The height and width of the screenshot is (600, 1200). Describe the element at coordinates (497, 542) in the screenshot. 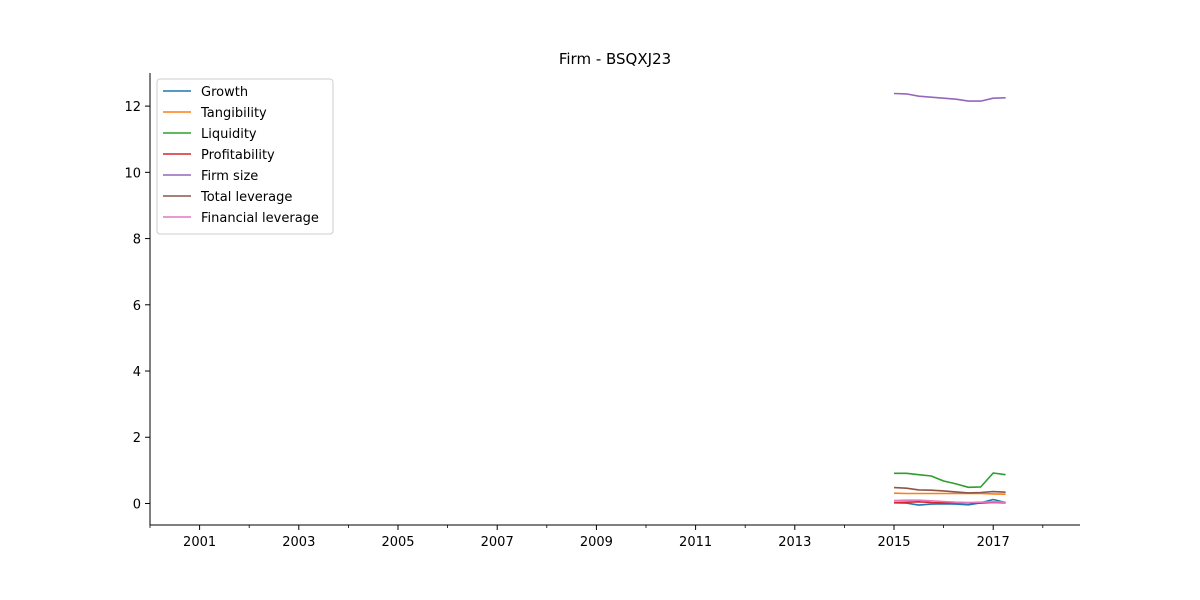

I see `x-tick-label: 2007` at that location.